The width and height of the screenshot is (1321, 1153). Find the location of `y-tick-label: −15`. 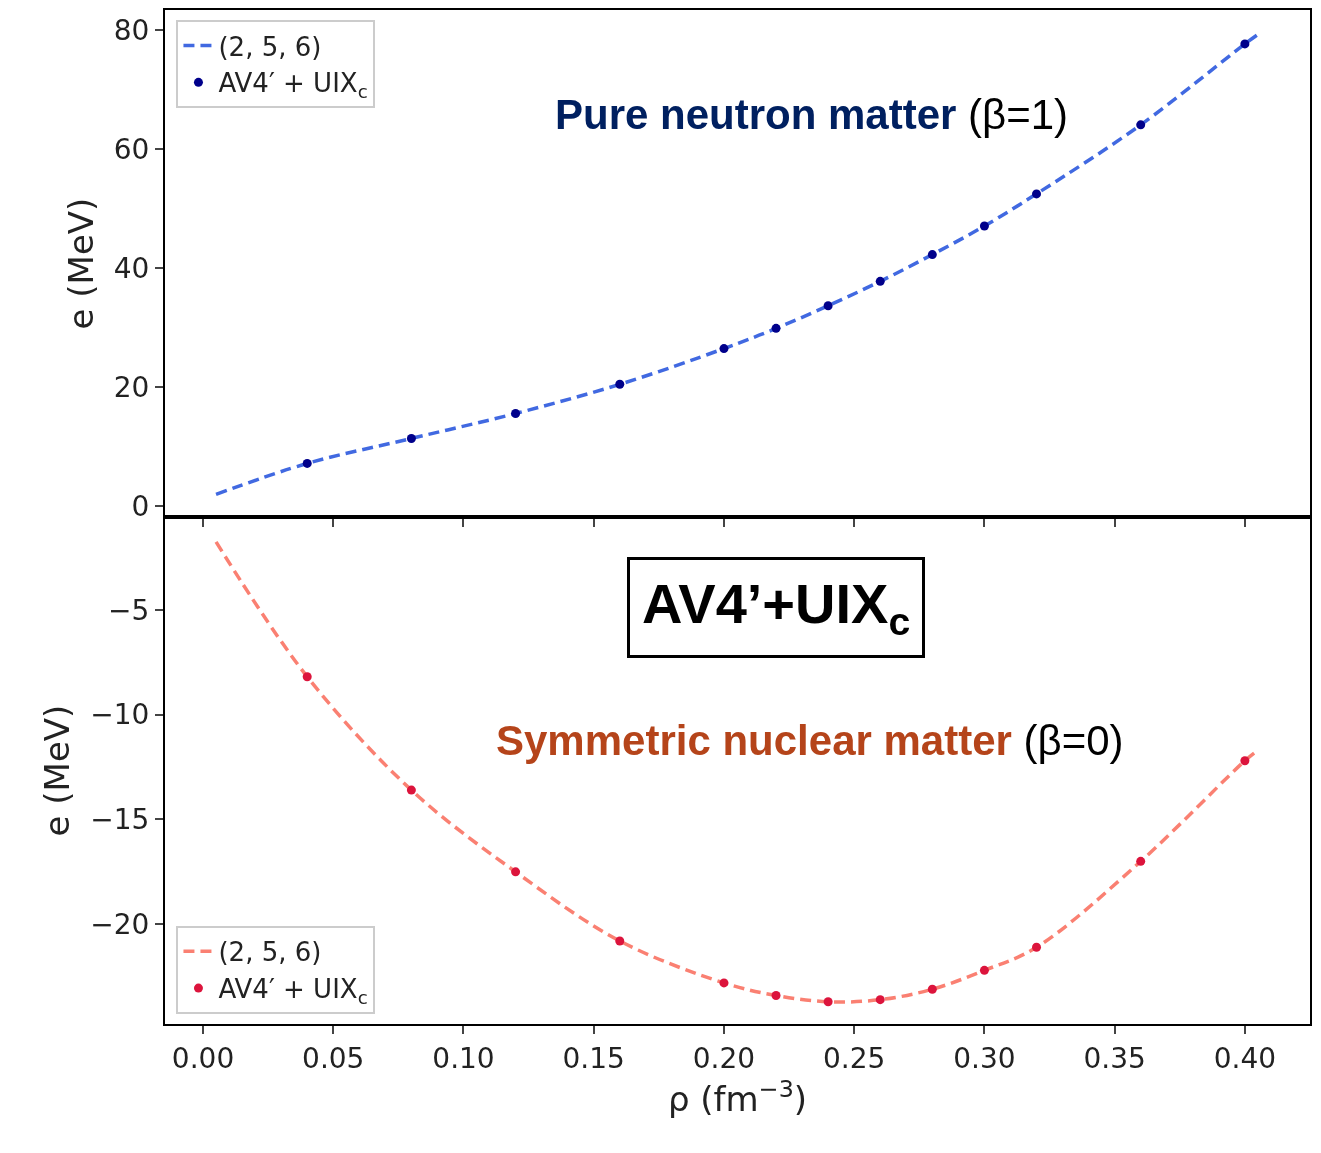

y-tick-label: −15 is located at coordinates (120, 820).